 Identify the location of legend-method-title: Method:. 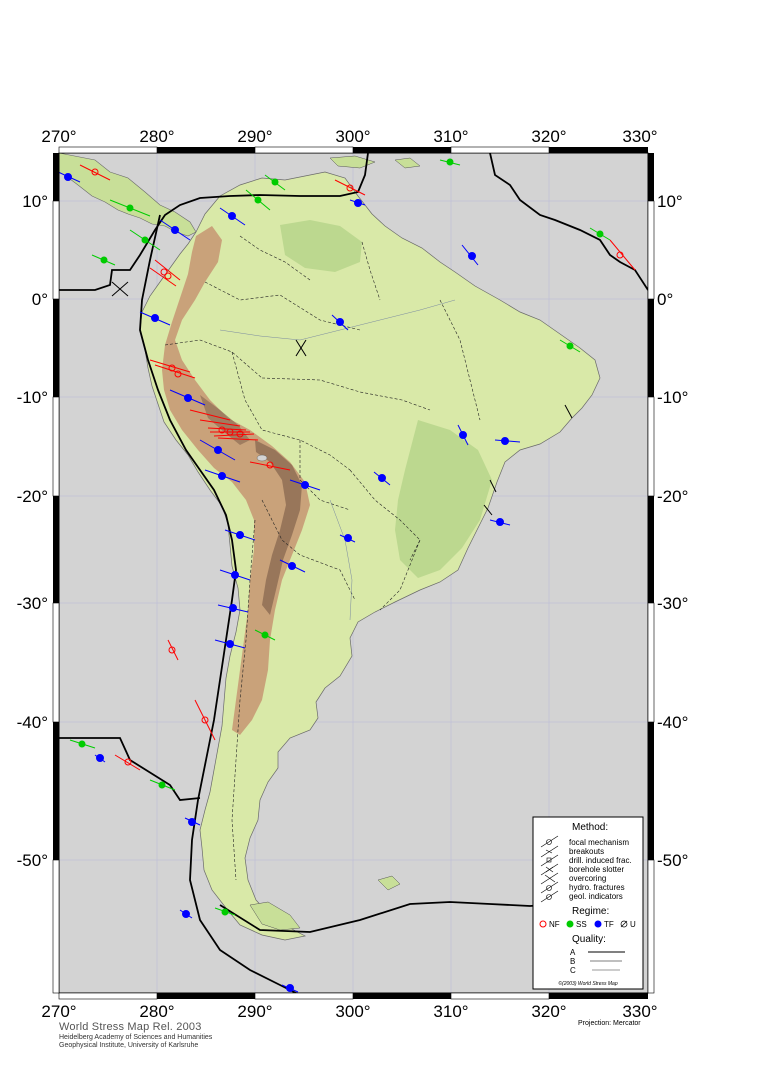
(590, 827).